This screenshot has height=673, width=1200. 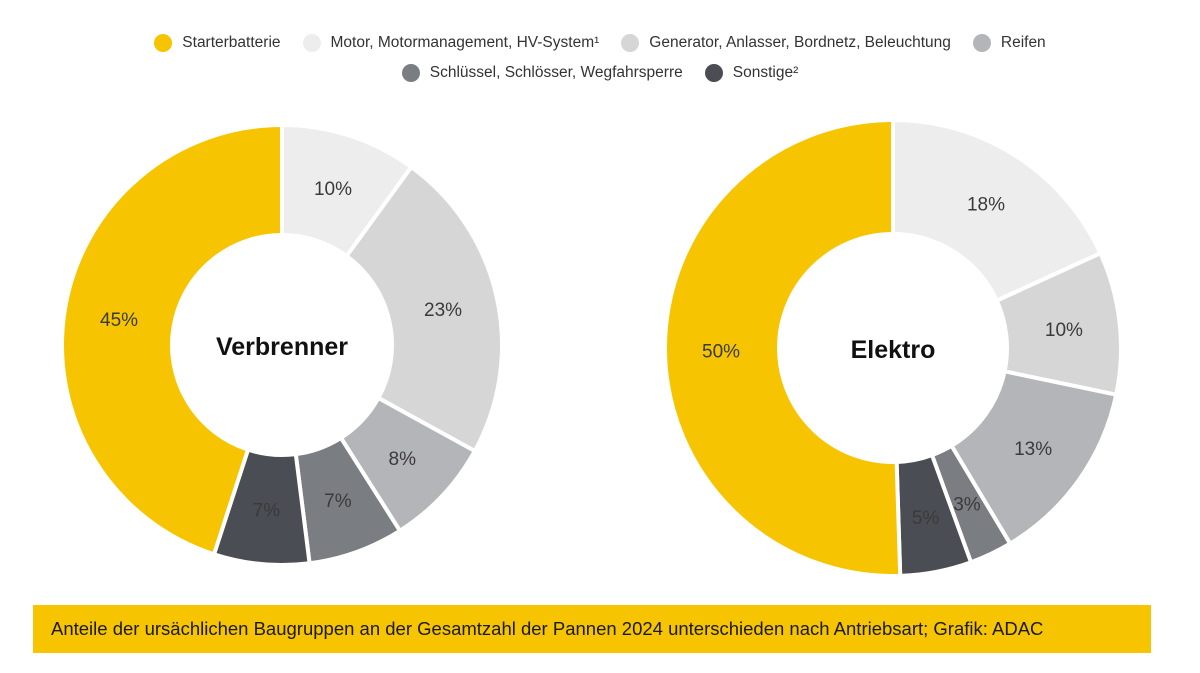 I want to click on legend-item-reifen: Reifen, so click(x=1009, y=43).